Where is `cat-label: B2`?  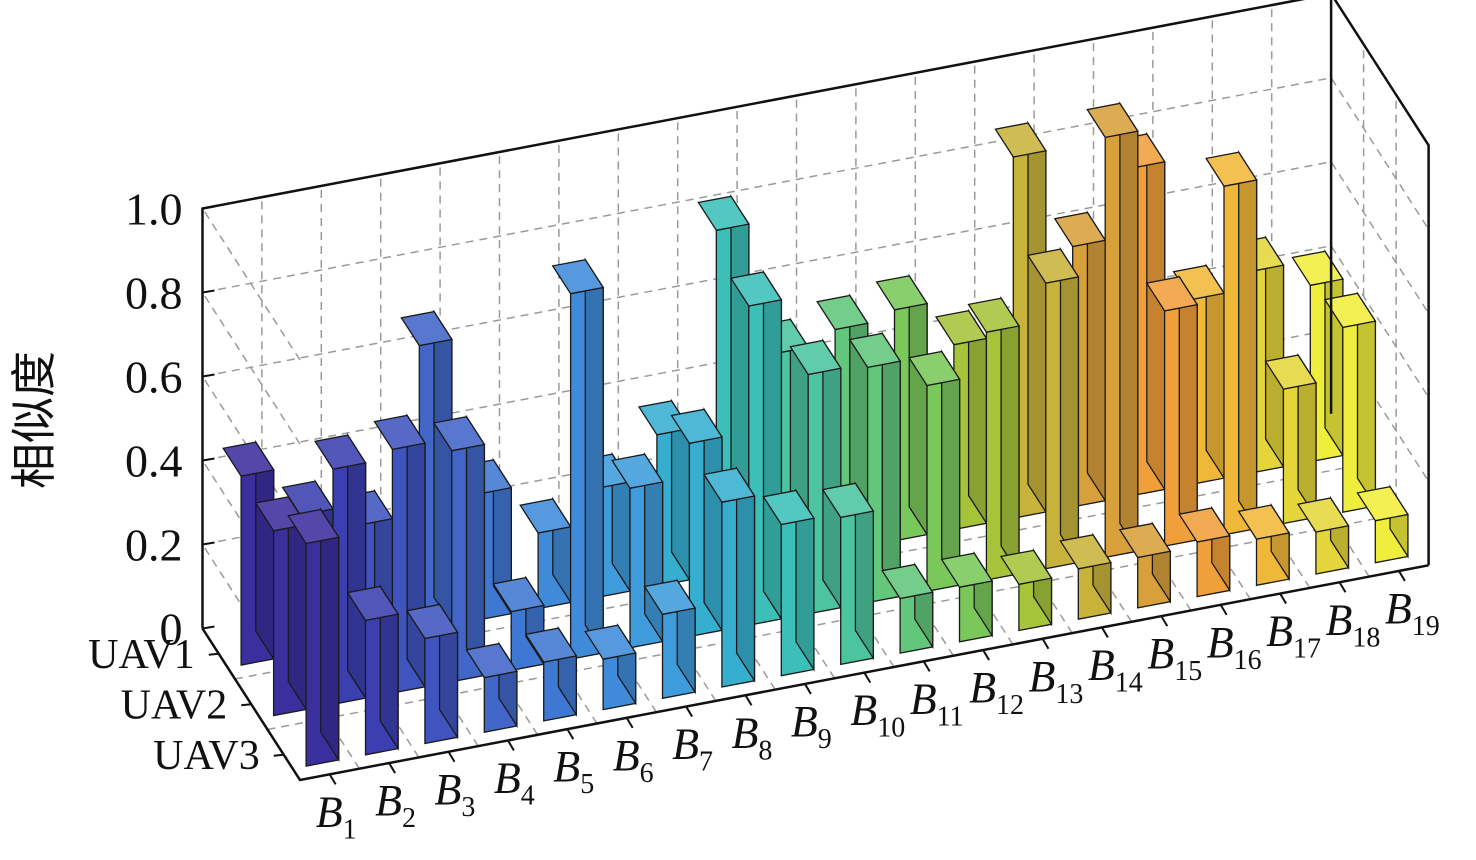 cat-label: B2 is located at coordinates (395, 805).